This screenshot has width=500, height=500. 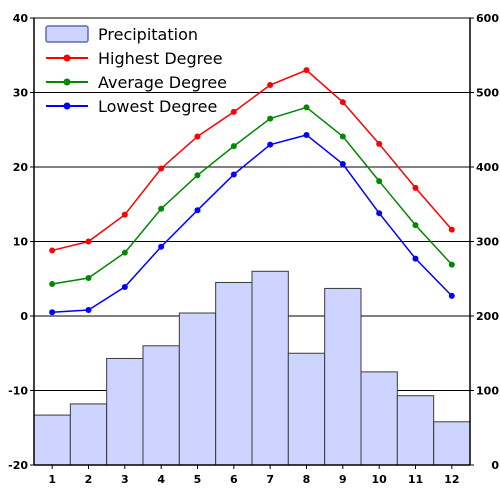 I want to click on legend-label-lowest-degree: Lowest Degree, so click(x=157, y=106).